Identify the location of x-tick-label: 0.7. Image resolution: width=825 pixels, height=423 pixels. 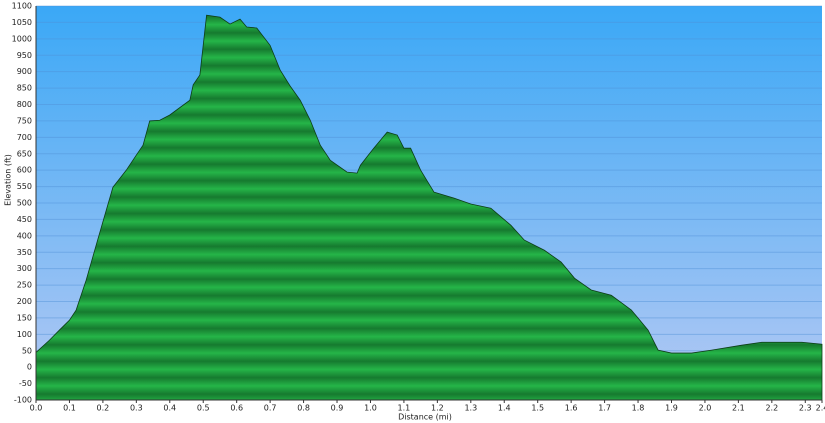
(270, 408).